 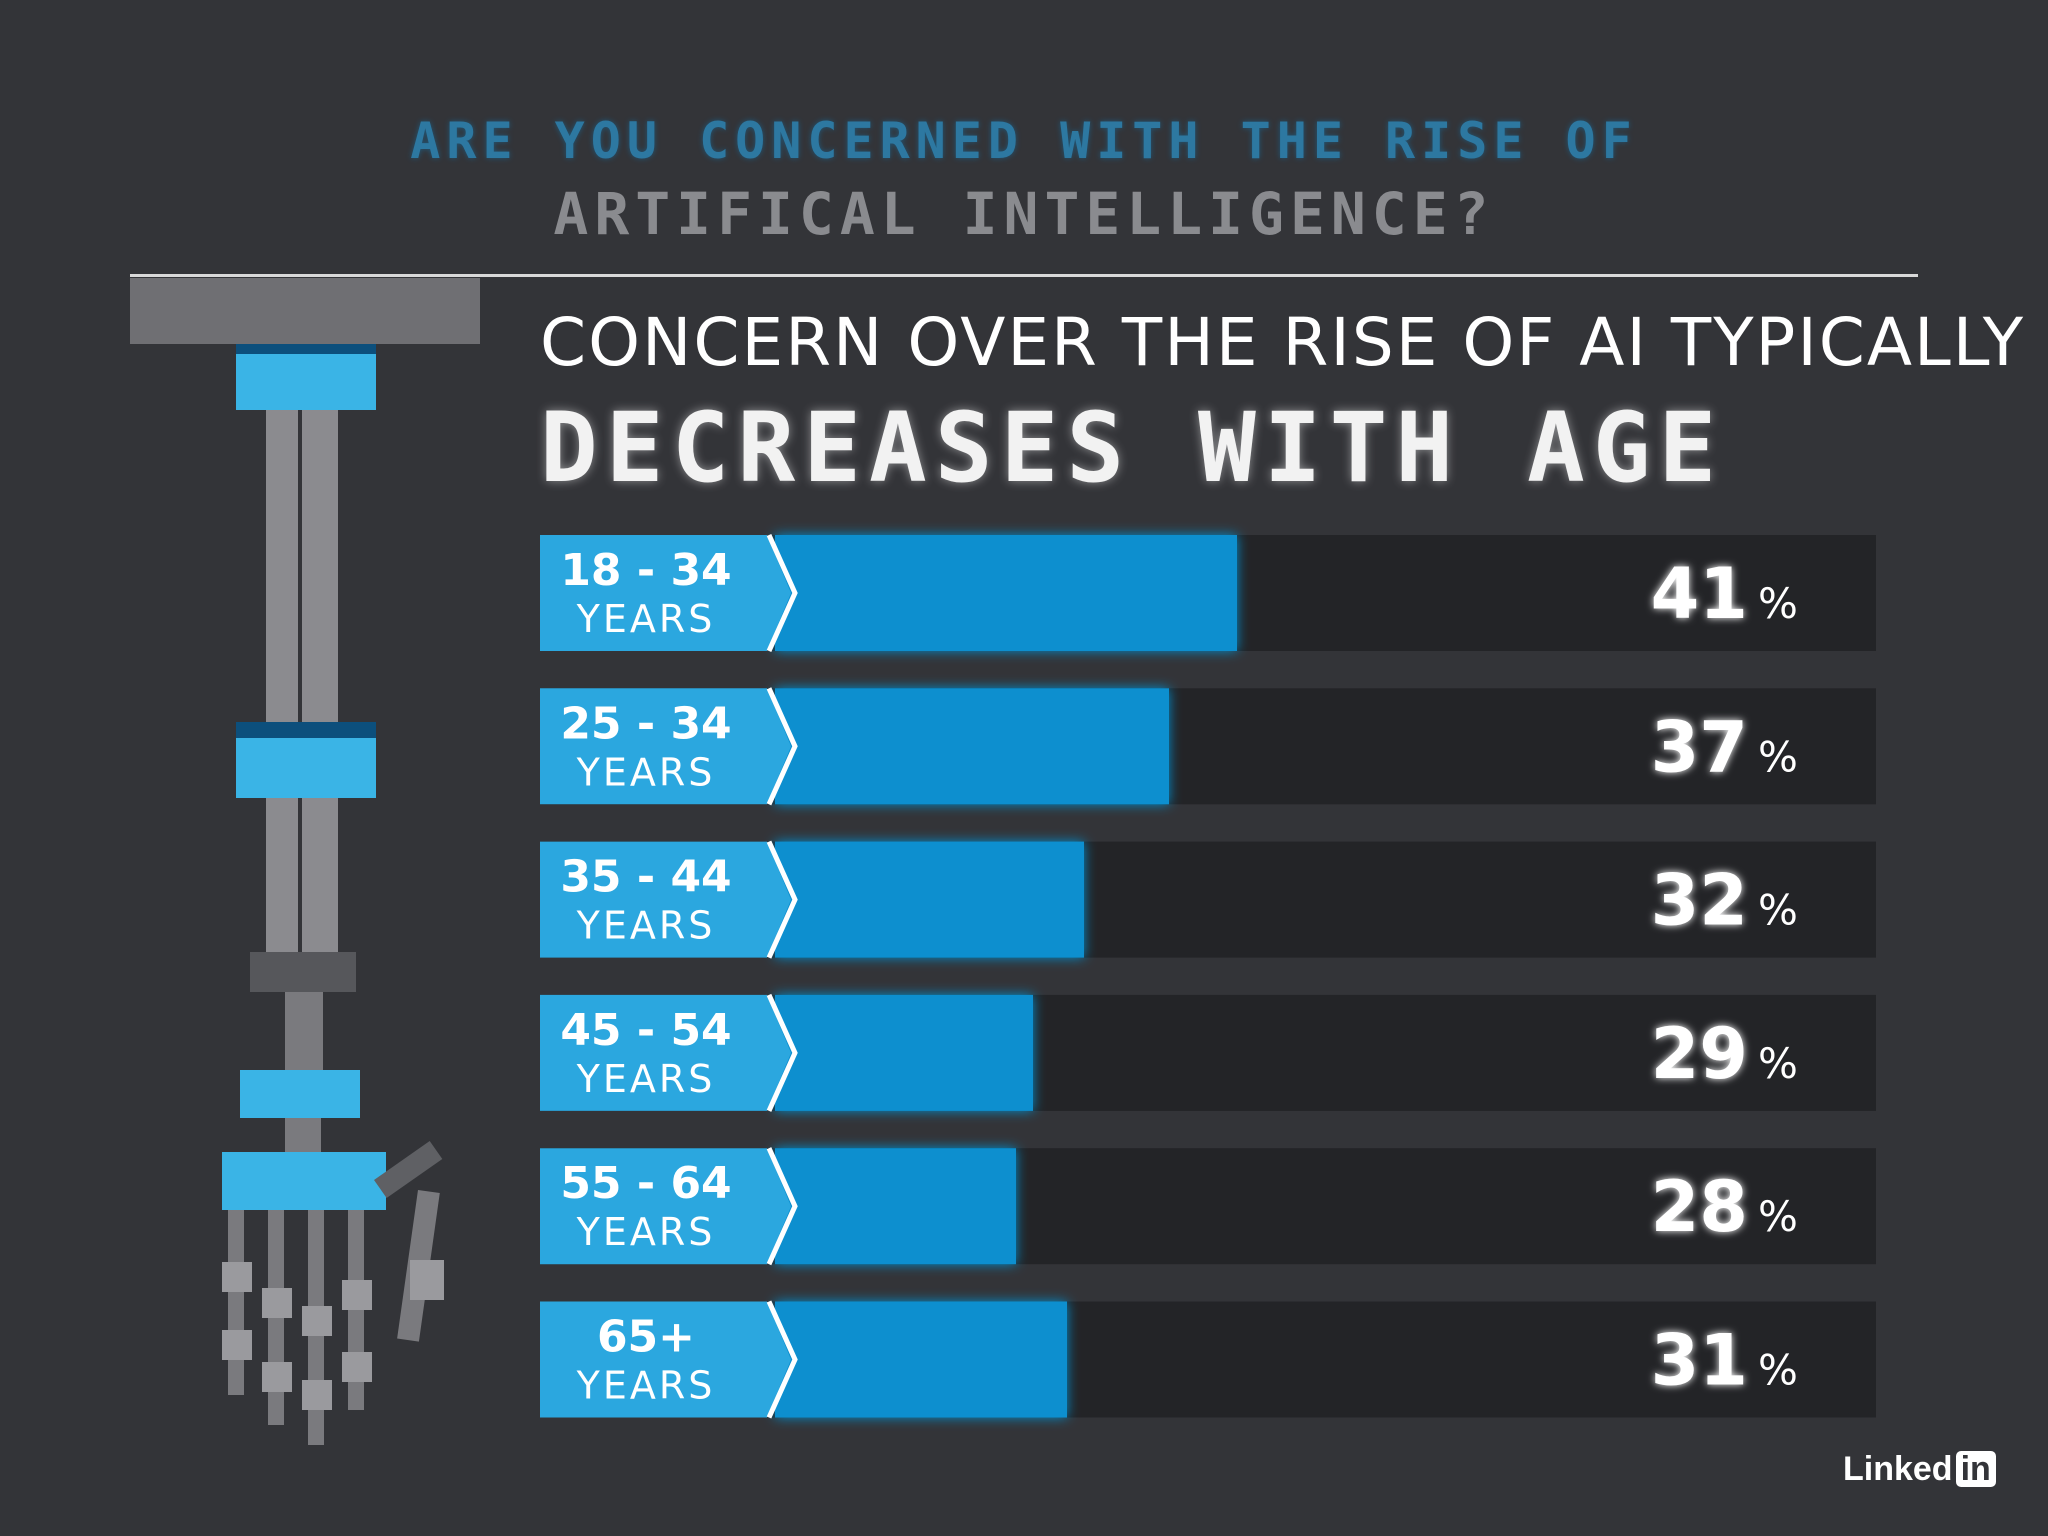 I want to click on category-label: 25 - 34, so click(x=645, y=723).